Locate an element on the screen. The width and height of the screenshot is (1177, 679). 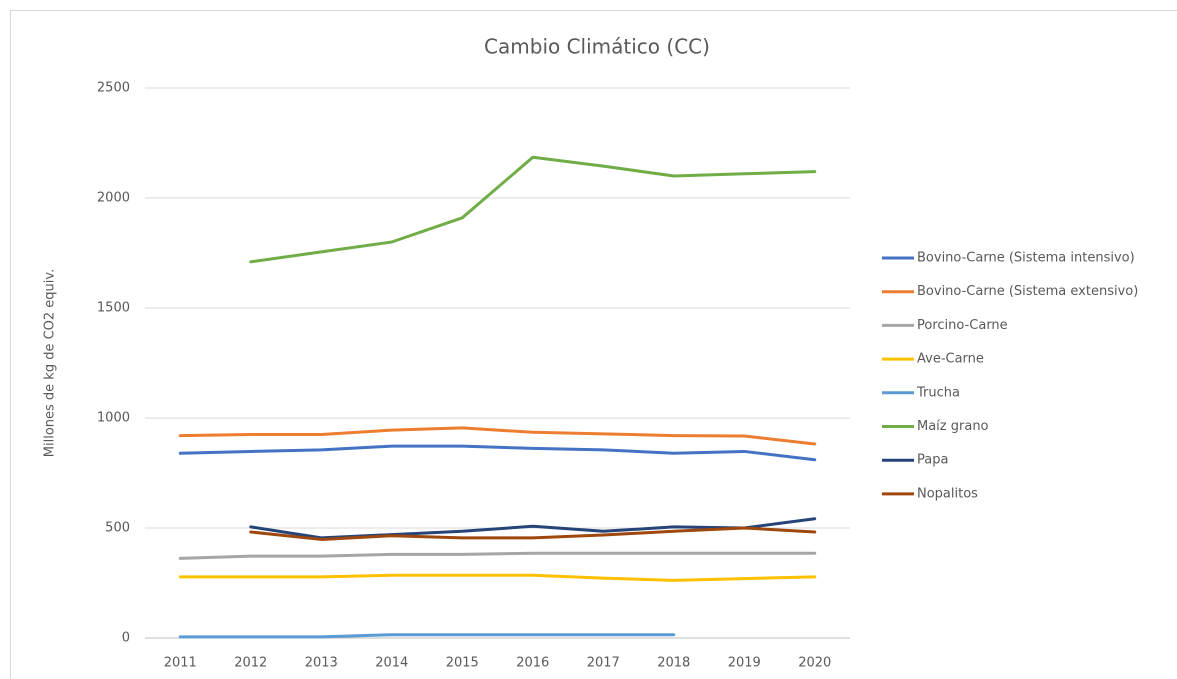
legend-label: Porcino-Carne is located at coordinates (962, 325).